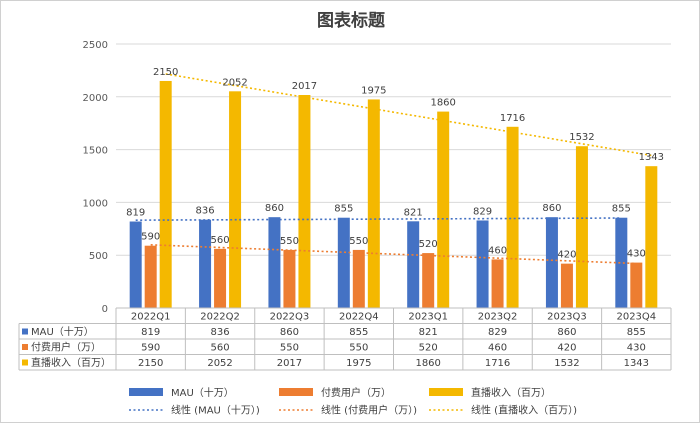  What do you see at coordinates (428, 244) in the screenshot?
I see `data-label: 520` at bounding box center [428, 244].